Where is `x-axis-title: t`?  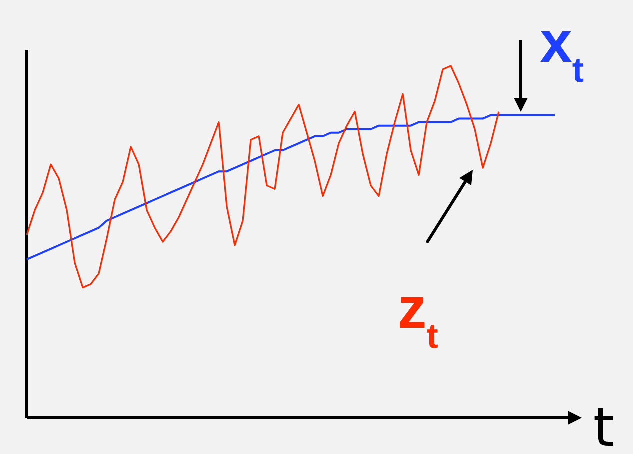
x-axis-title: t is located at coordinates (604, 425).